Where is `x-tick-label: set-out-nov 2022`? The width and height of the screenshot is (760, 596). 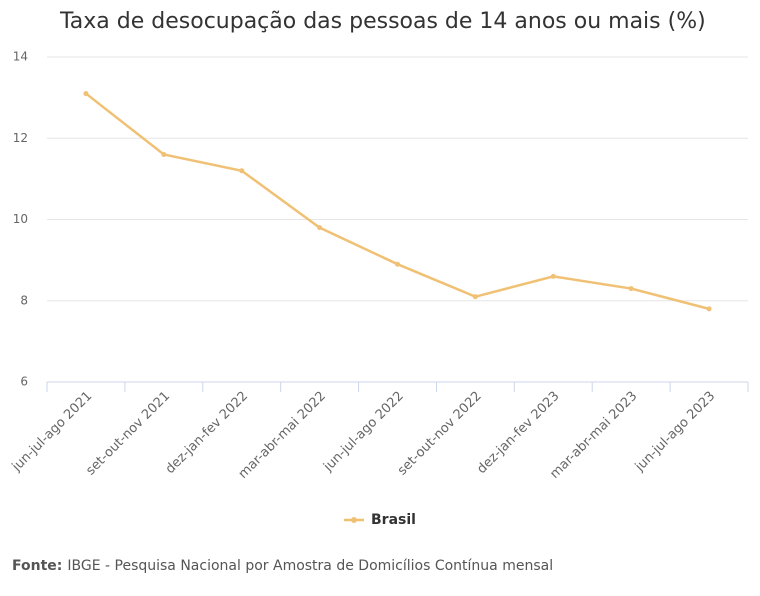 x-tick-label: set-out-nov 2022 is located at coordinates (440, 434).